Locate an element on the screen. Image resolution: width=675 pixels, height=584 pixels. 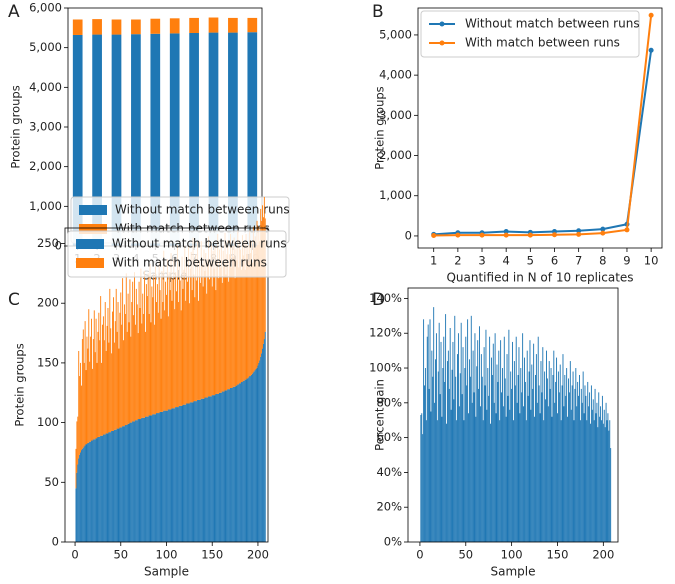
x-tick-label: 10 is located at coordinates (651, 261).